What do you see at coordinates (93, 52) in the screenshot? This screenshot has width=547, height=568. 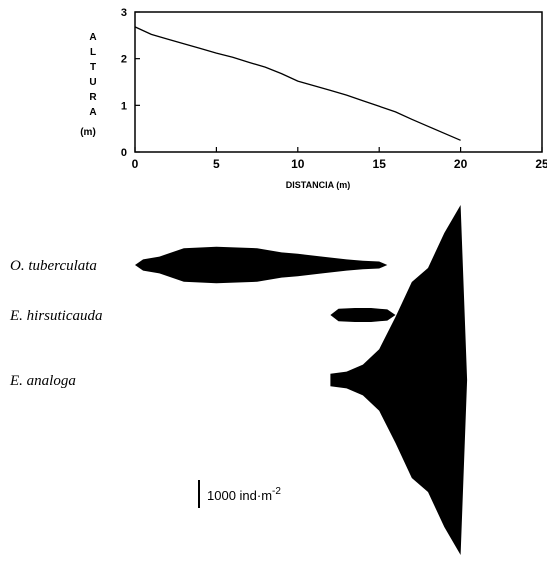 I see `y-axis-label-letter: L` at bounding box center [93, 52].